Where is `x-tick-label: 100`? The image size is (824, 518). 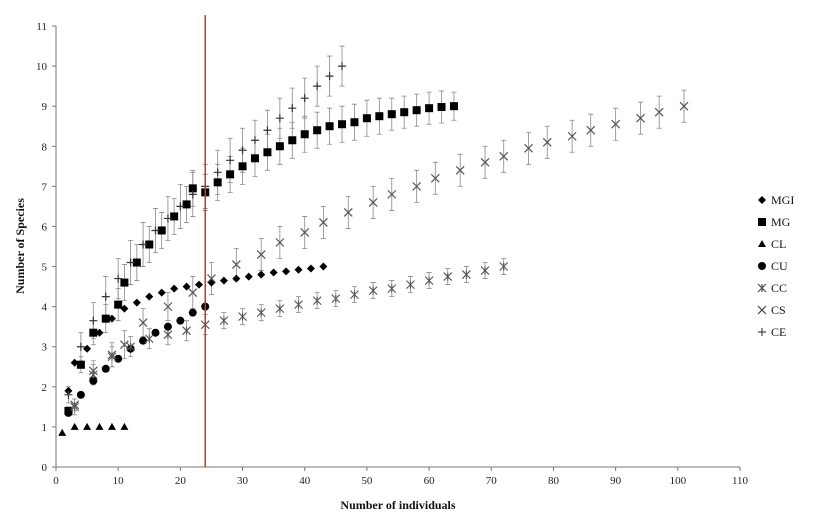 x-tick-label: 100 is located at coordinates (678, 481).